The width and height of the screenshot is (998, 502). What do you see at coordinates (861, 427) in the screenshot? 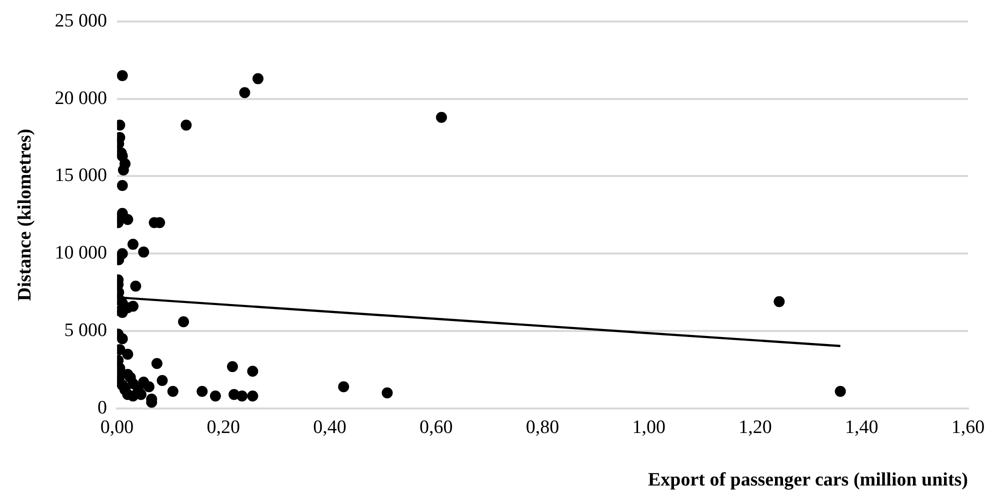
I see `x-tick-label: 1,40` at bounding box center [861, 427].